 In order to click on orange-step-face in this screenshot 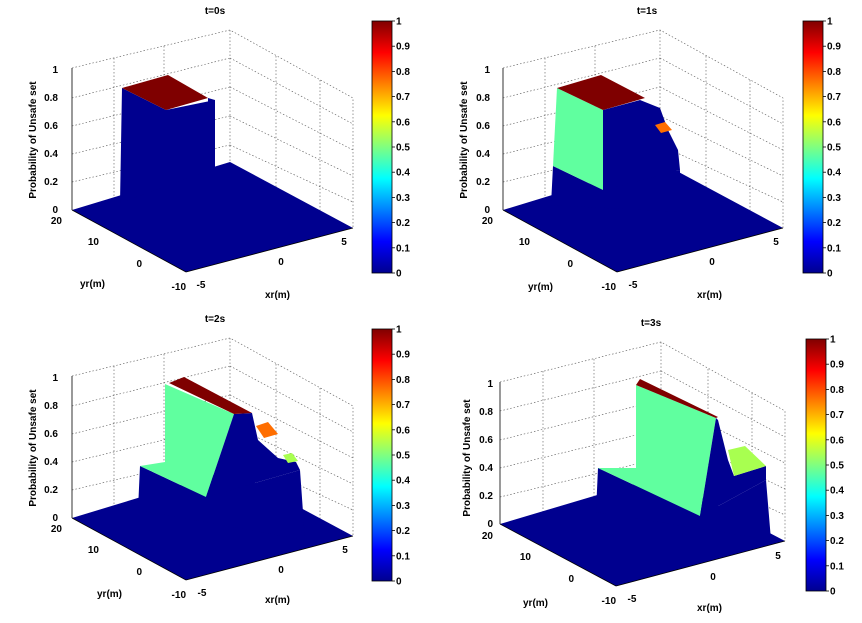, I will do `click(663, 127)`.